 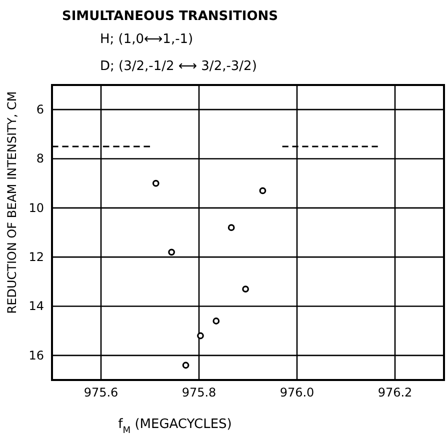 I want to click on x-tick-label: 976.2, so click(x=395, y=393).